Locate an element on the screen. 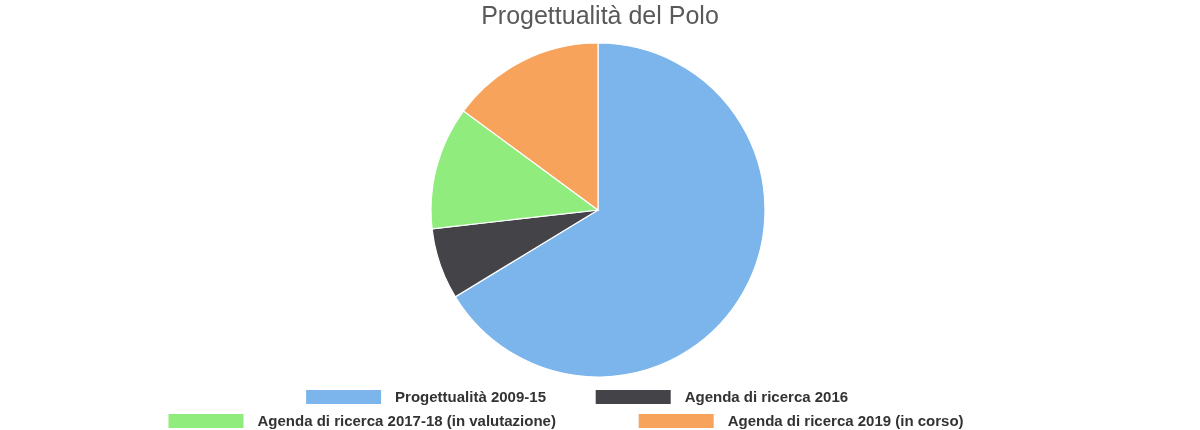 This screenshot has height=430, width=1200. legend-label: Agenda di ricerca 2019 (in corso) is located at coordinates (845, 420).